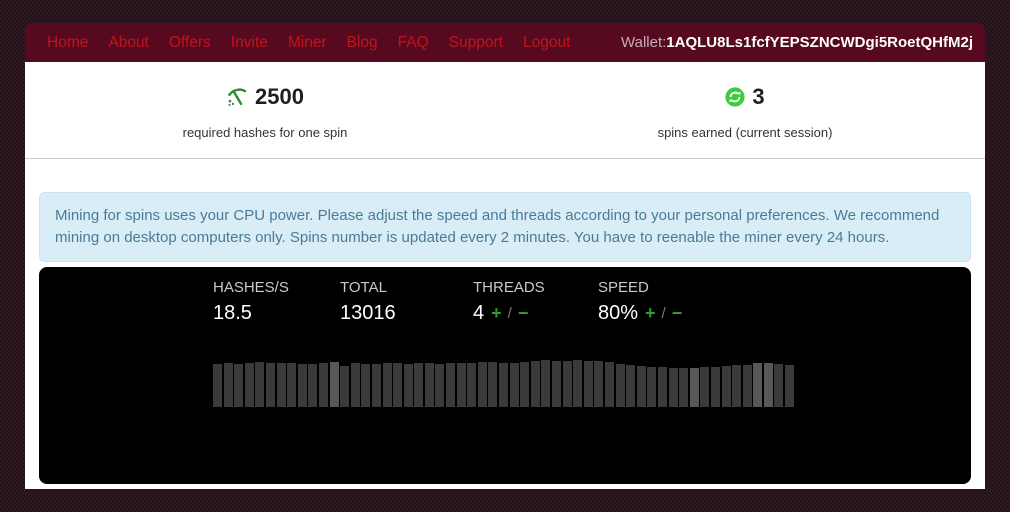 The width and height of the screenshot is (1010, 512). Describe the element at coordinates (650, 313) in the screenshot. I see `speed-increase-button: +` at that location.